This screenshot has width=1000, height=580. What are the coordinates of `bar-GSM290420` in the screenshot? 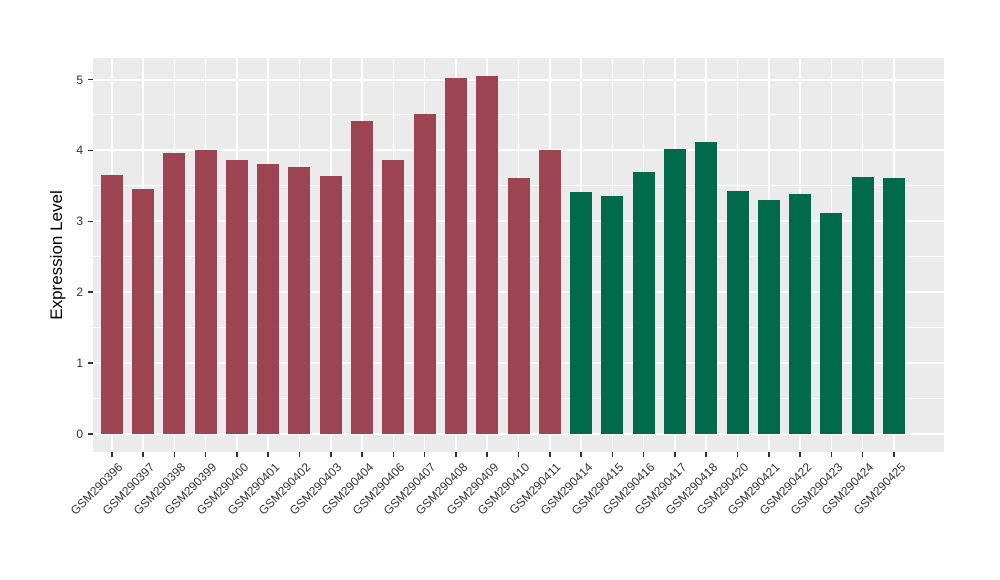 It's located at (737, 312).